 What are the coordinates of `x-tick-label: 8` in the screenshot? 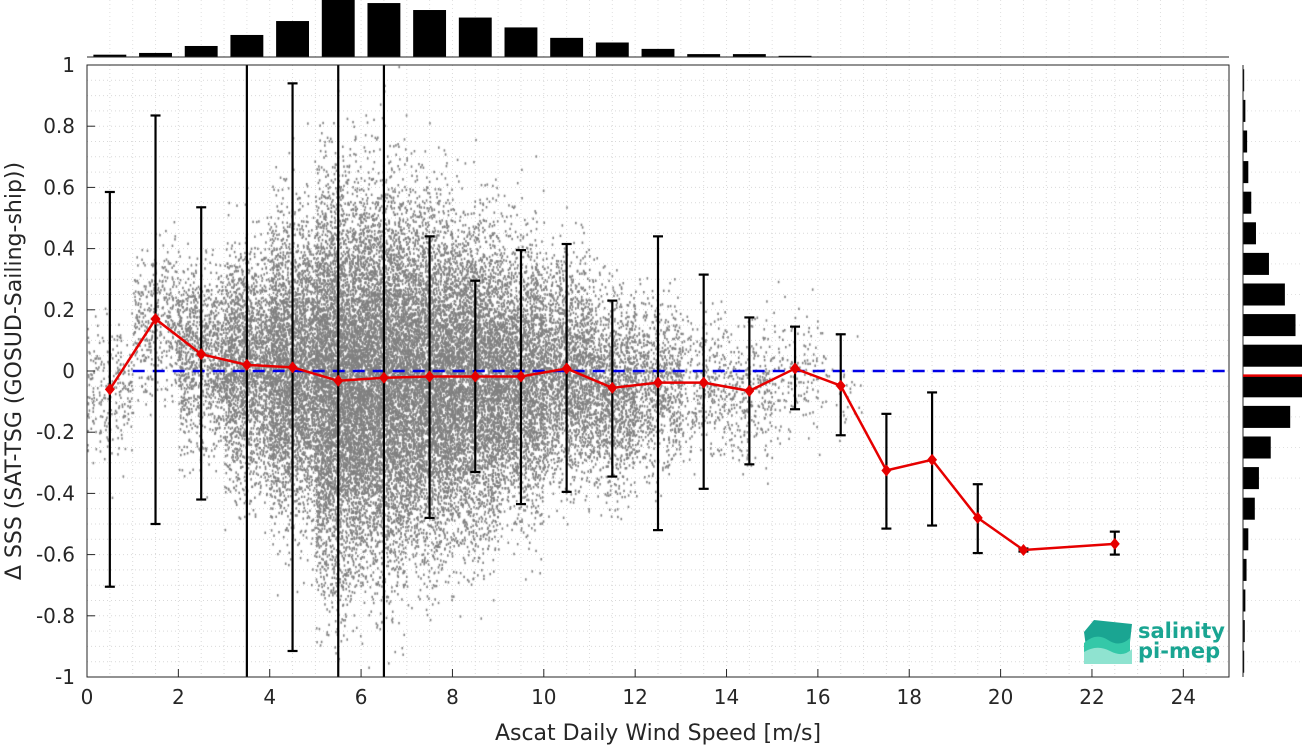 It's located at (452, 697).